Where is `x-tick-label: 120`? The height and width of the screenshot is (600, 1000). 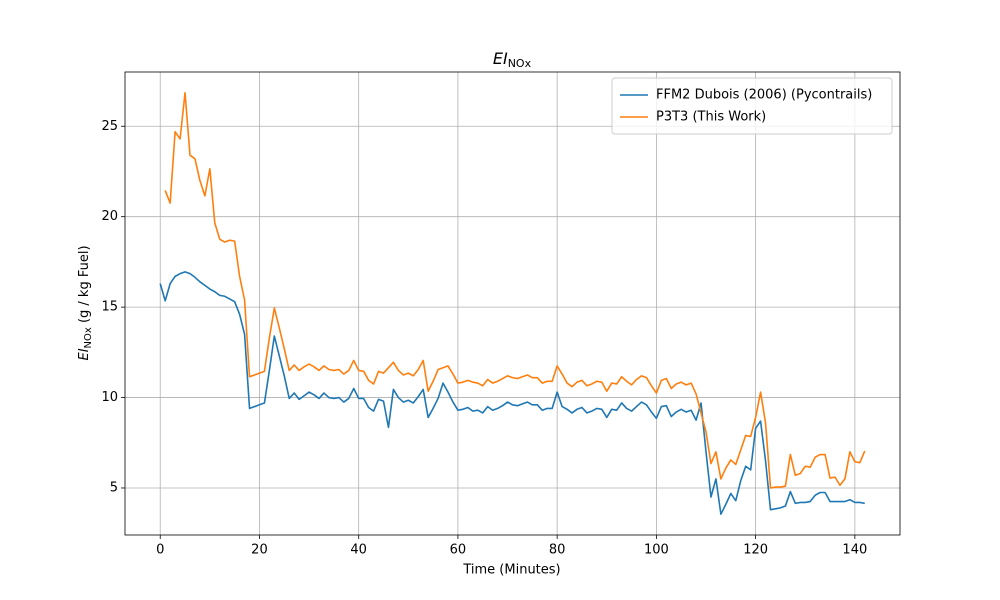
x-tick-label: 120 is located at coordinates (755, 550).